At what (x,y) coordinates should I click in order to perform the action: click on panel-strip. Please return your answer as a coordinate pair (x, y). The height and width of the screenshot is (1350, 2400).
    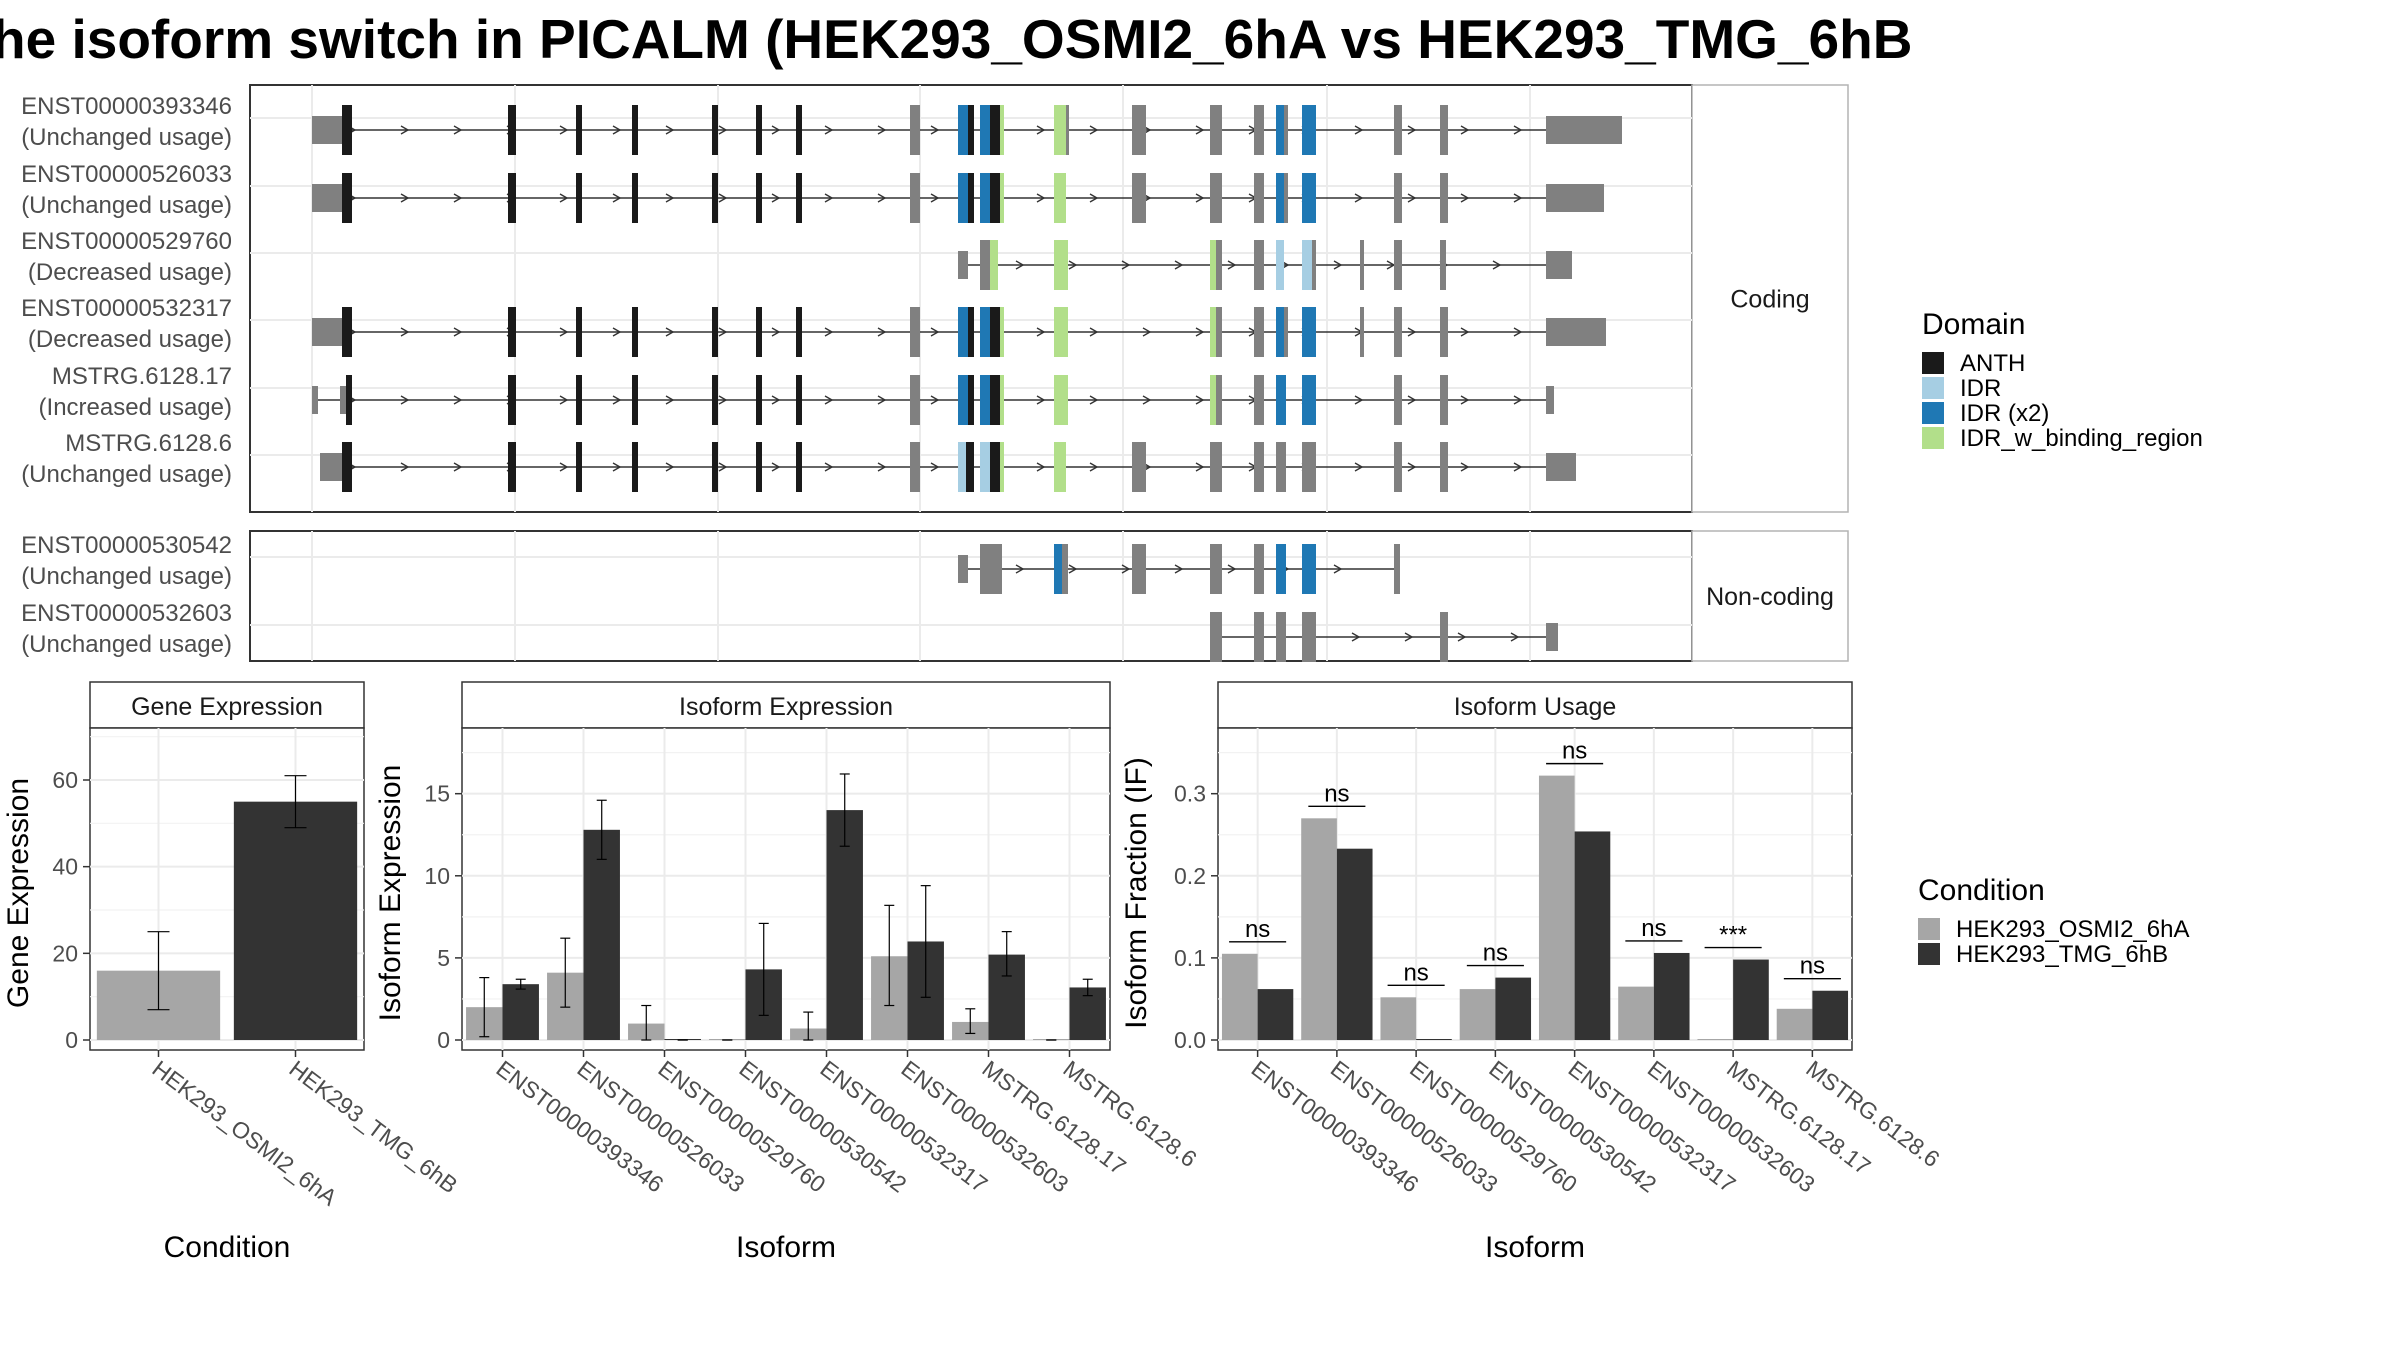
    Looking at the image, I should click on (227, 705).